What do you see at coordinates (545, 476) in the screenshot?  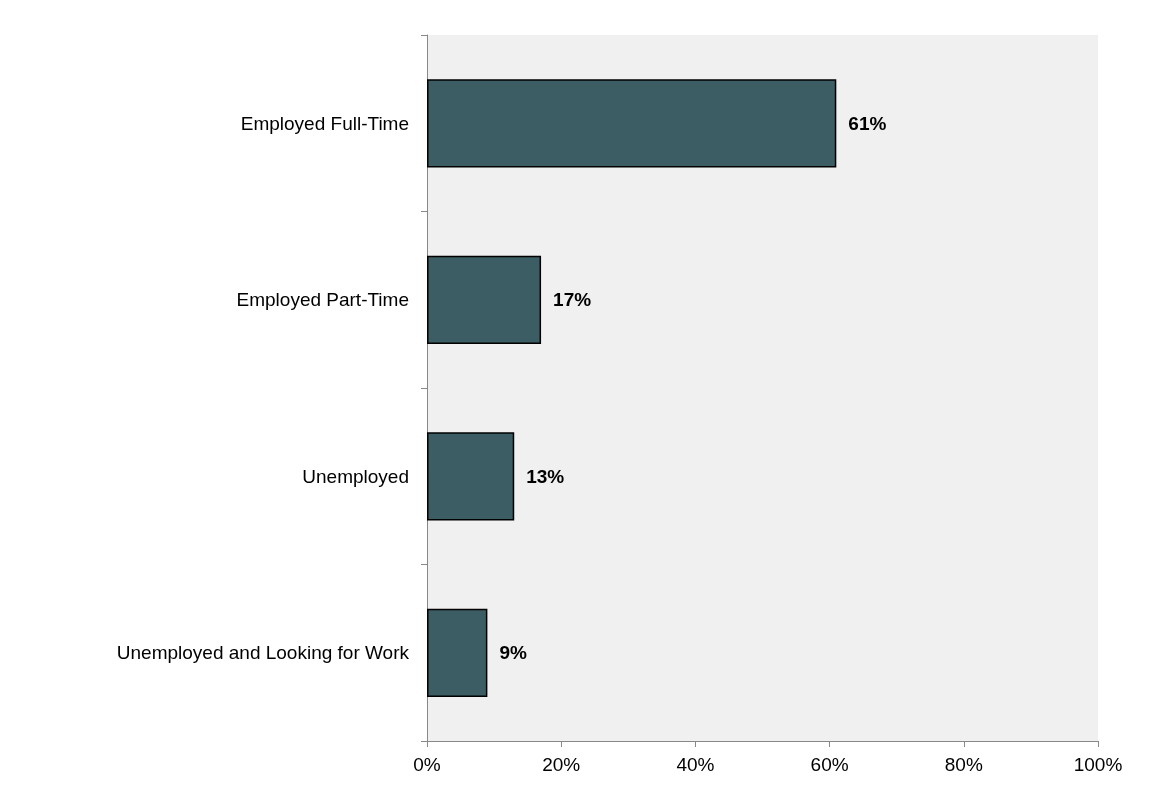 I see `data-label: 13%` at bounding box center [545, 476].